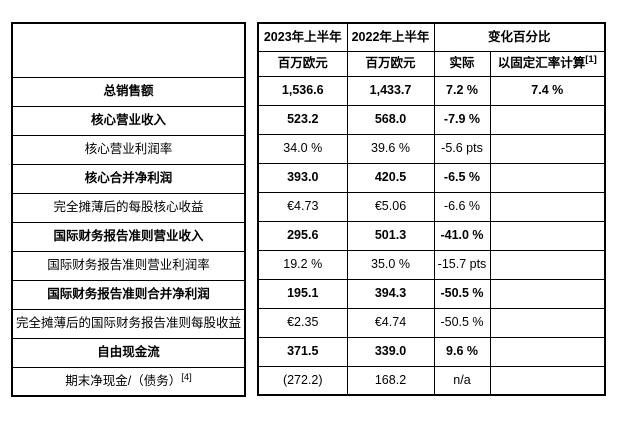 This screenshot has width=619, height=423. Describe the element at coordinates (462, 380) in the screenshot. I see `value-actual: n/a` at that location.